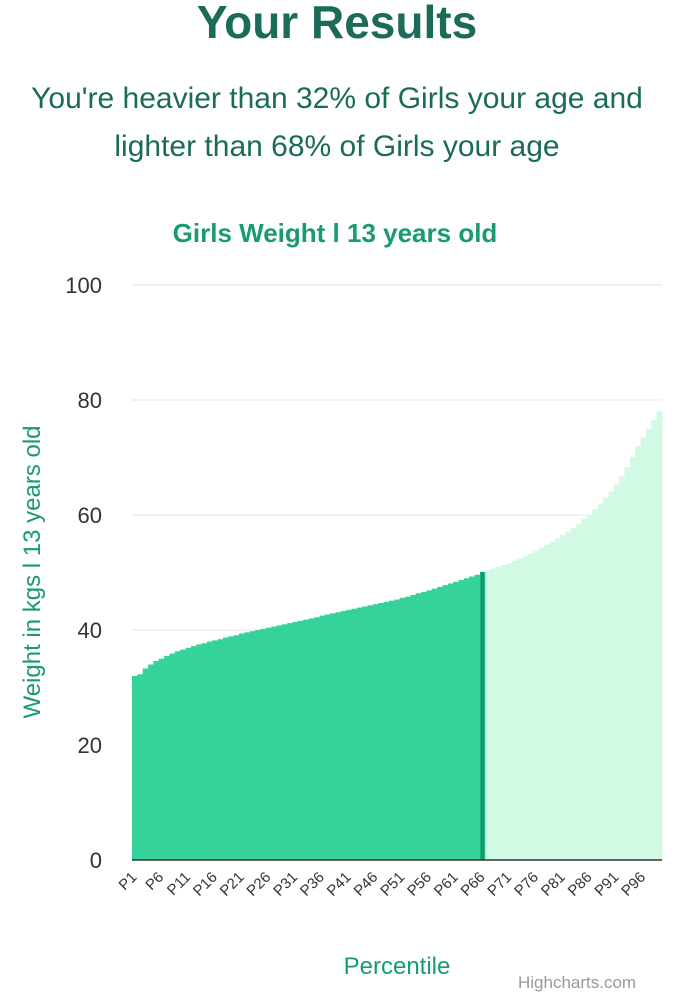 The height and width of the screenshot is (1000, 674). I want to click on chart-title: Girls Weight l 13 years old, so click(335, 233).